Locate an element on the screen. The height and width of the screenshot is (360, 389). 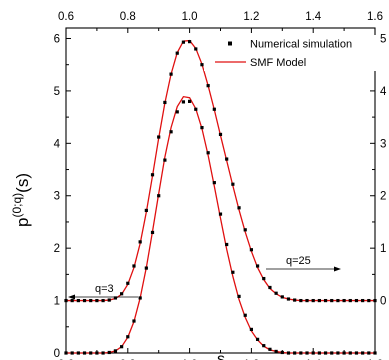
annotation-q3-label: q=3 is located at coordinates (104, 289).